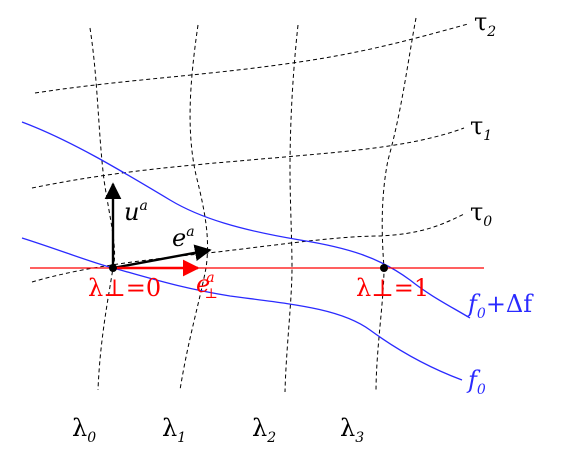 This screenshot has width=580, height=460. What do you see at coordinates (352, 430) in the screenshot?
I see `label-lambda3: λ3` at bounding box center [352, 430].